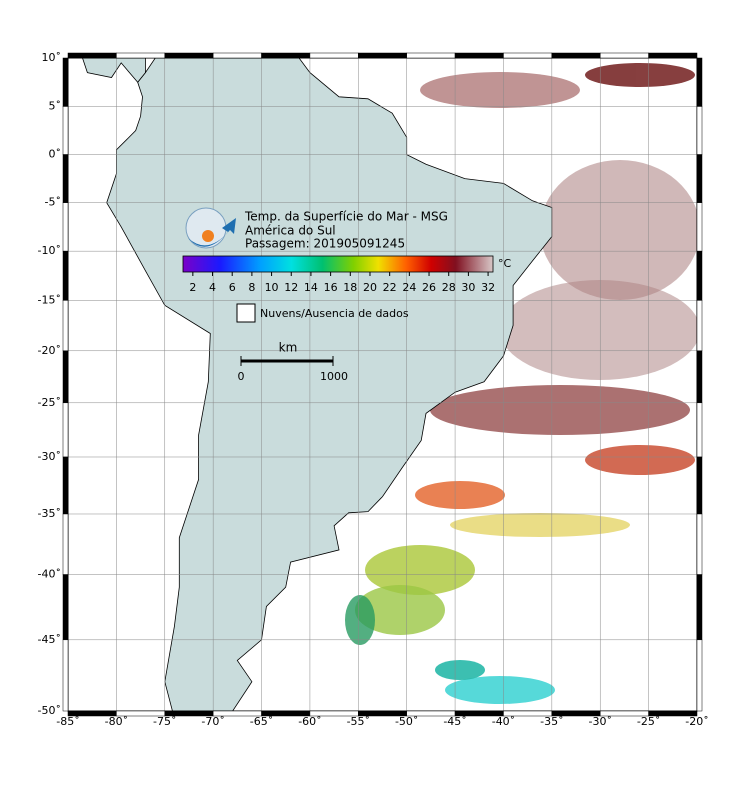  I want to click on scale-end-label: 1000, so click(334, 376).